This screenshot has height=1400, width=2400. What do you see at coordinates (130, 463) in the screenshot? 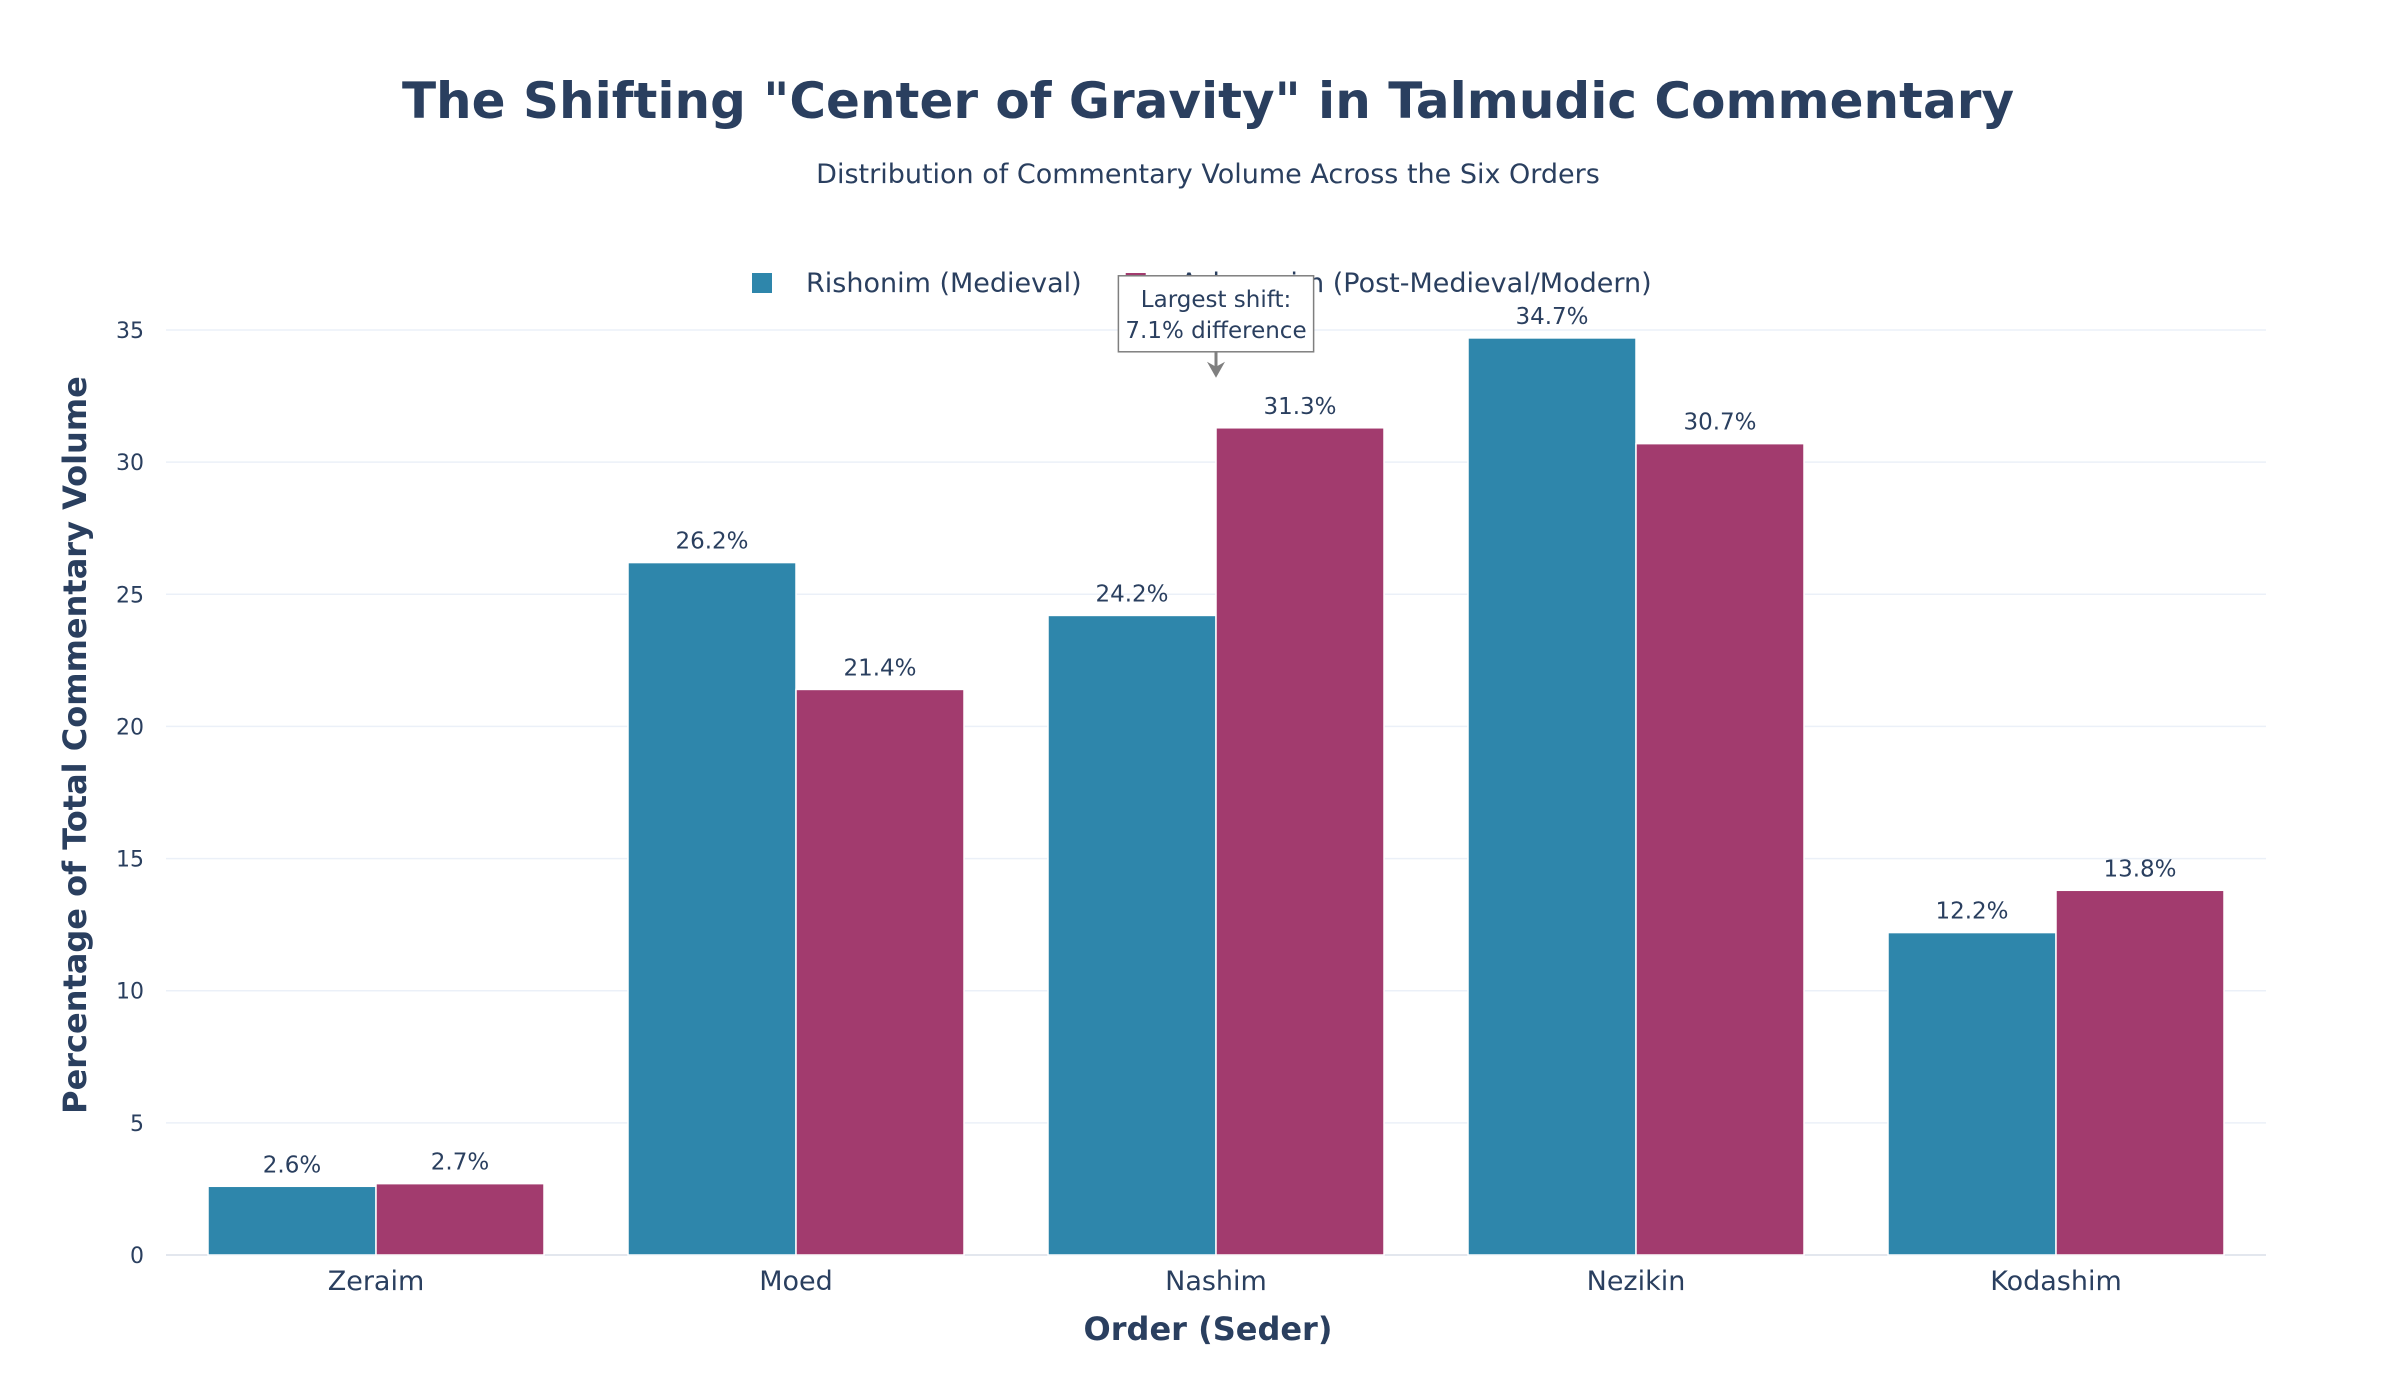
I see `y-tick-label: 30` at bounding box center [130, 463].